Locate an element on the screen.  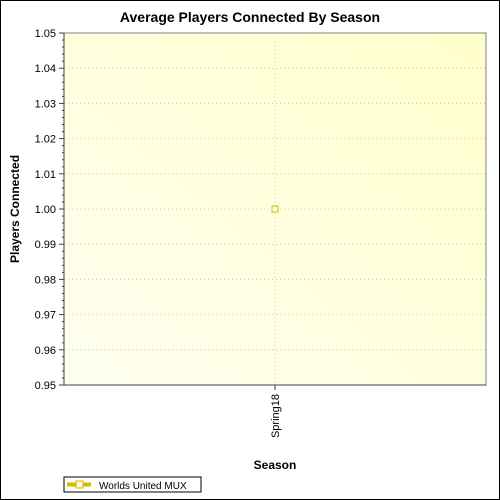
x-axis: Spring18 is located at coordinates (275, 411).